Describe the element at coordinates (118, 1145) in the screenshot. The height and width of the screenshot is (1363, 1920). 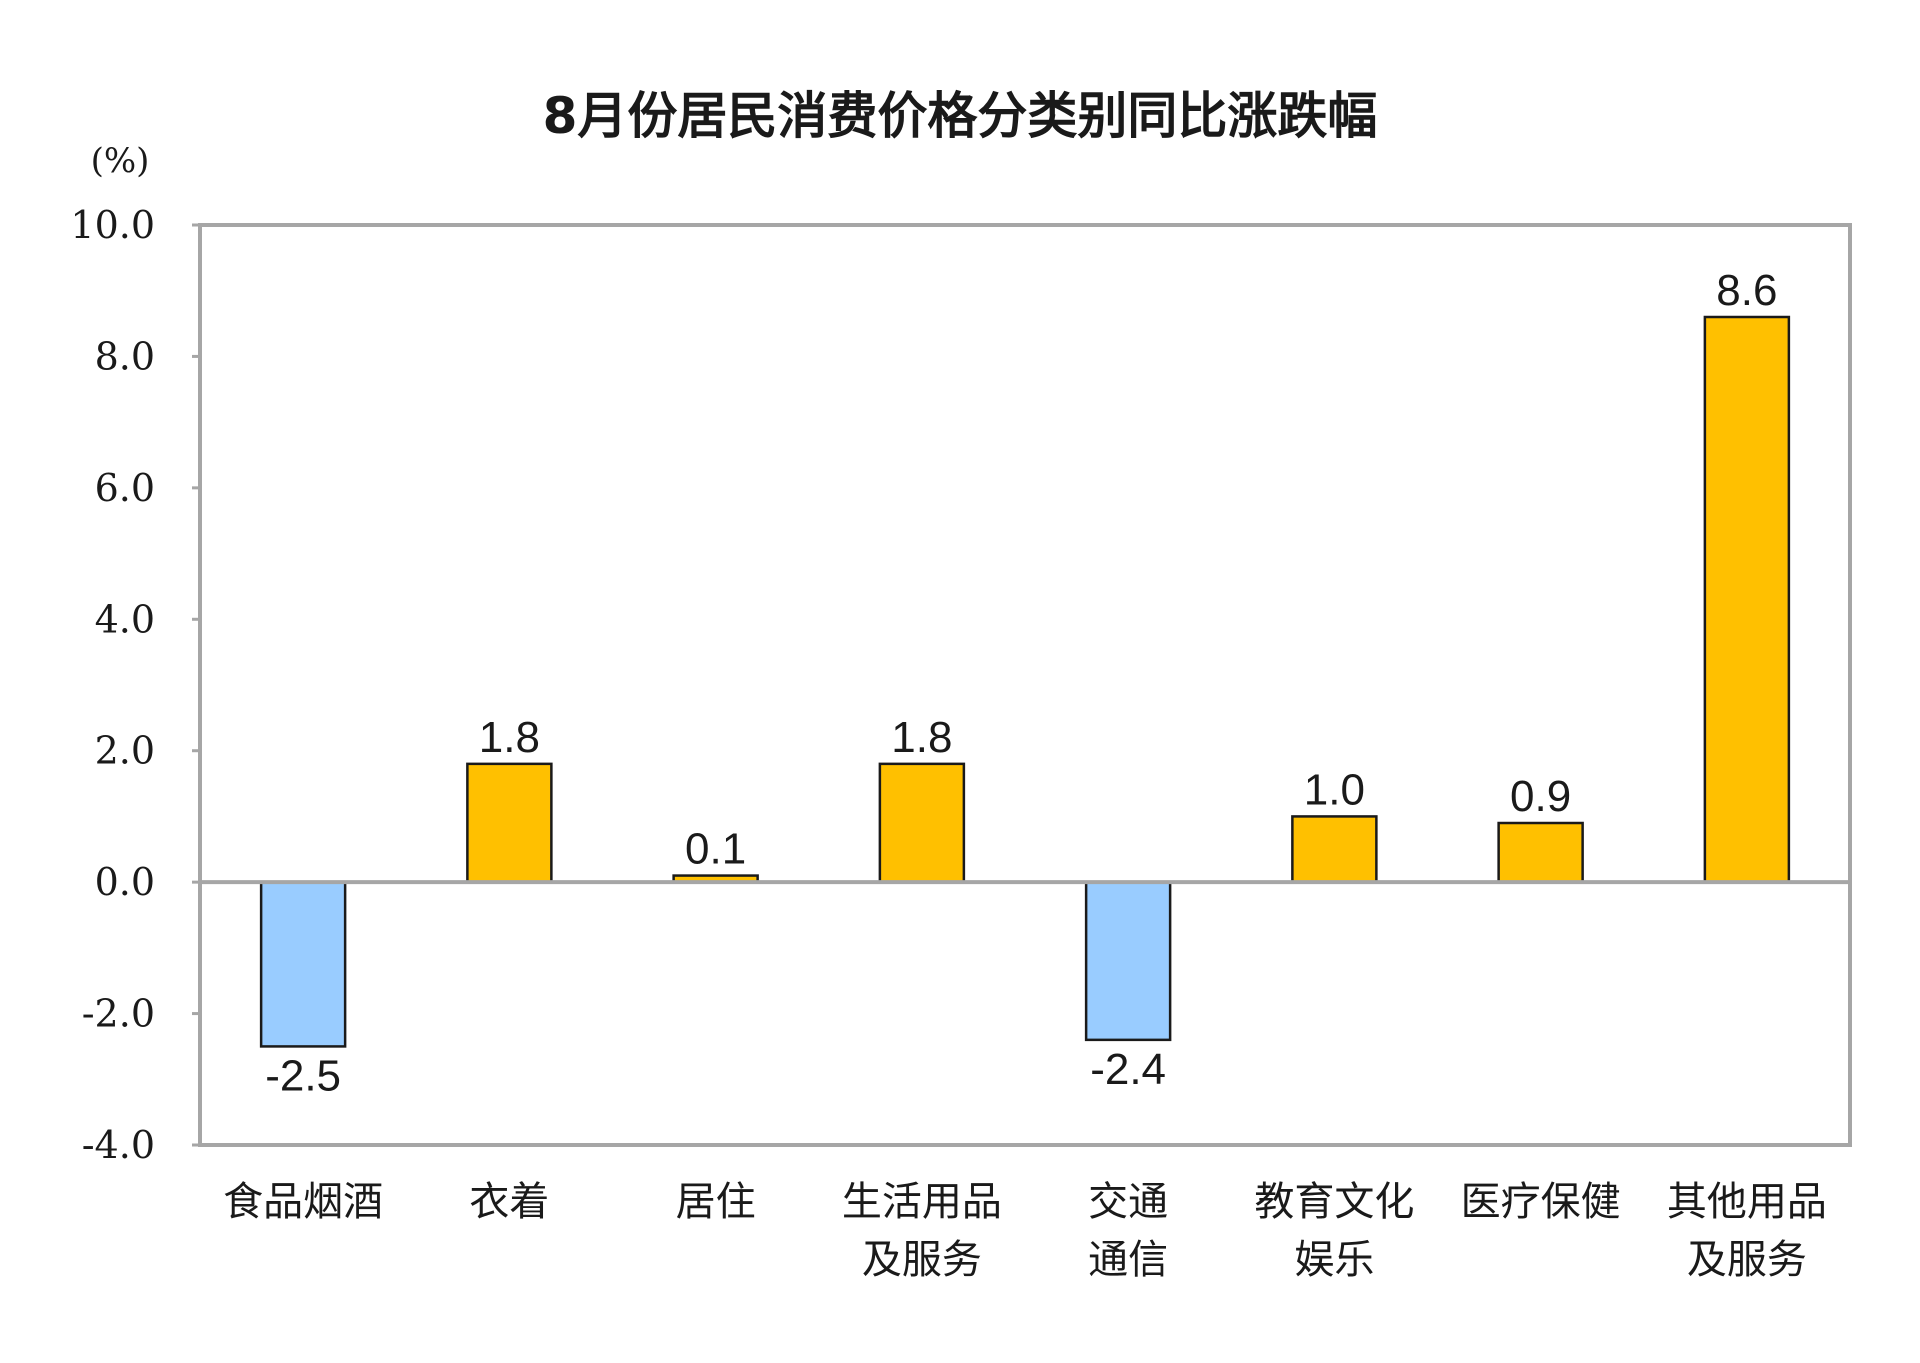
I see `y-tick-label: -4.0` at that location.